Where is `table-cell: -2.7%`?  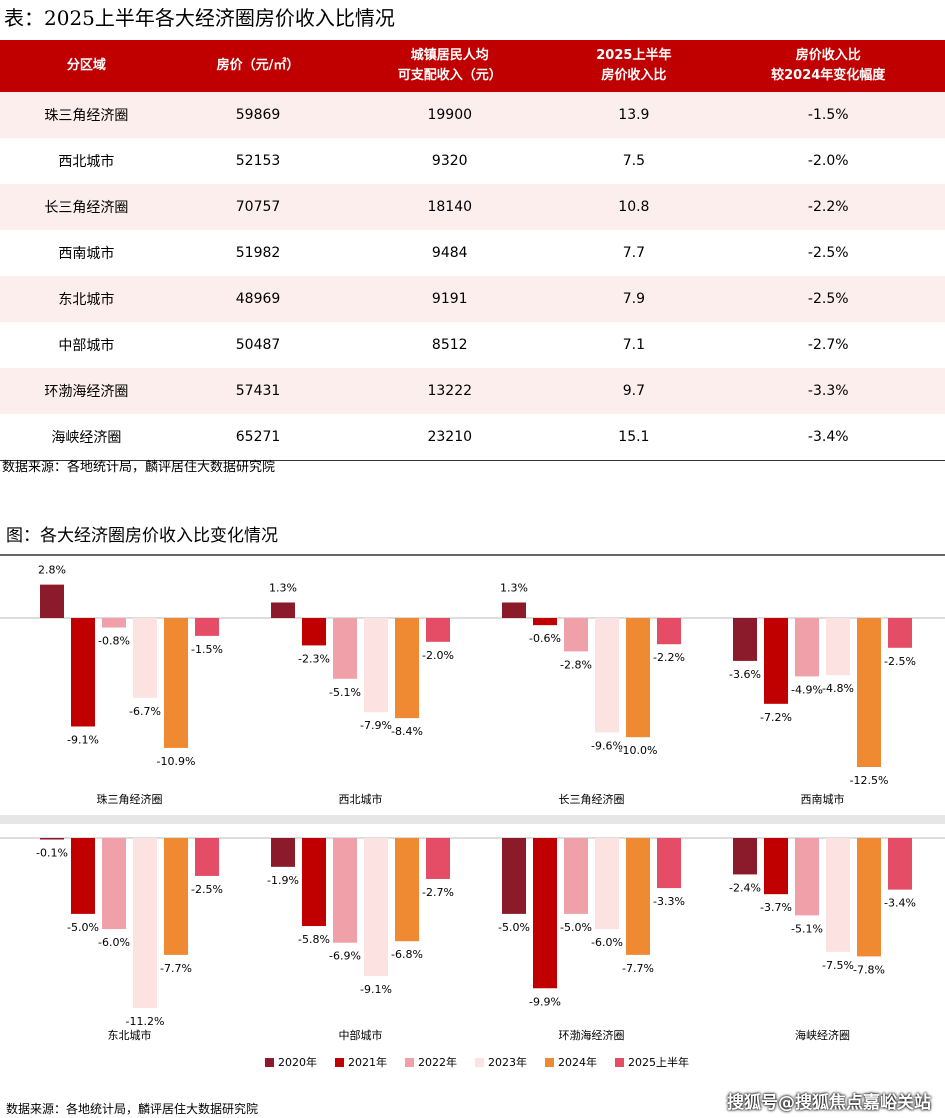
table-cell: -2.7% is located at coordinates (828, 345).